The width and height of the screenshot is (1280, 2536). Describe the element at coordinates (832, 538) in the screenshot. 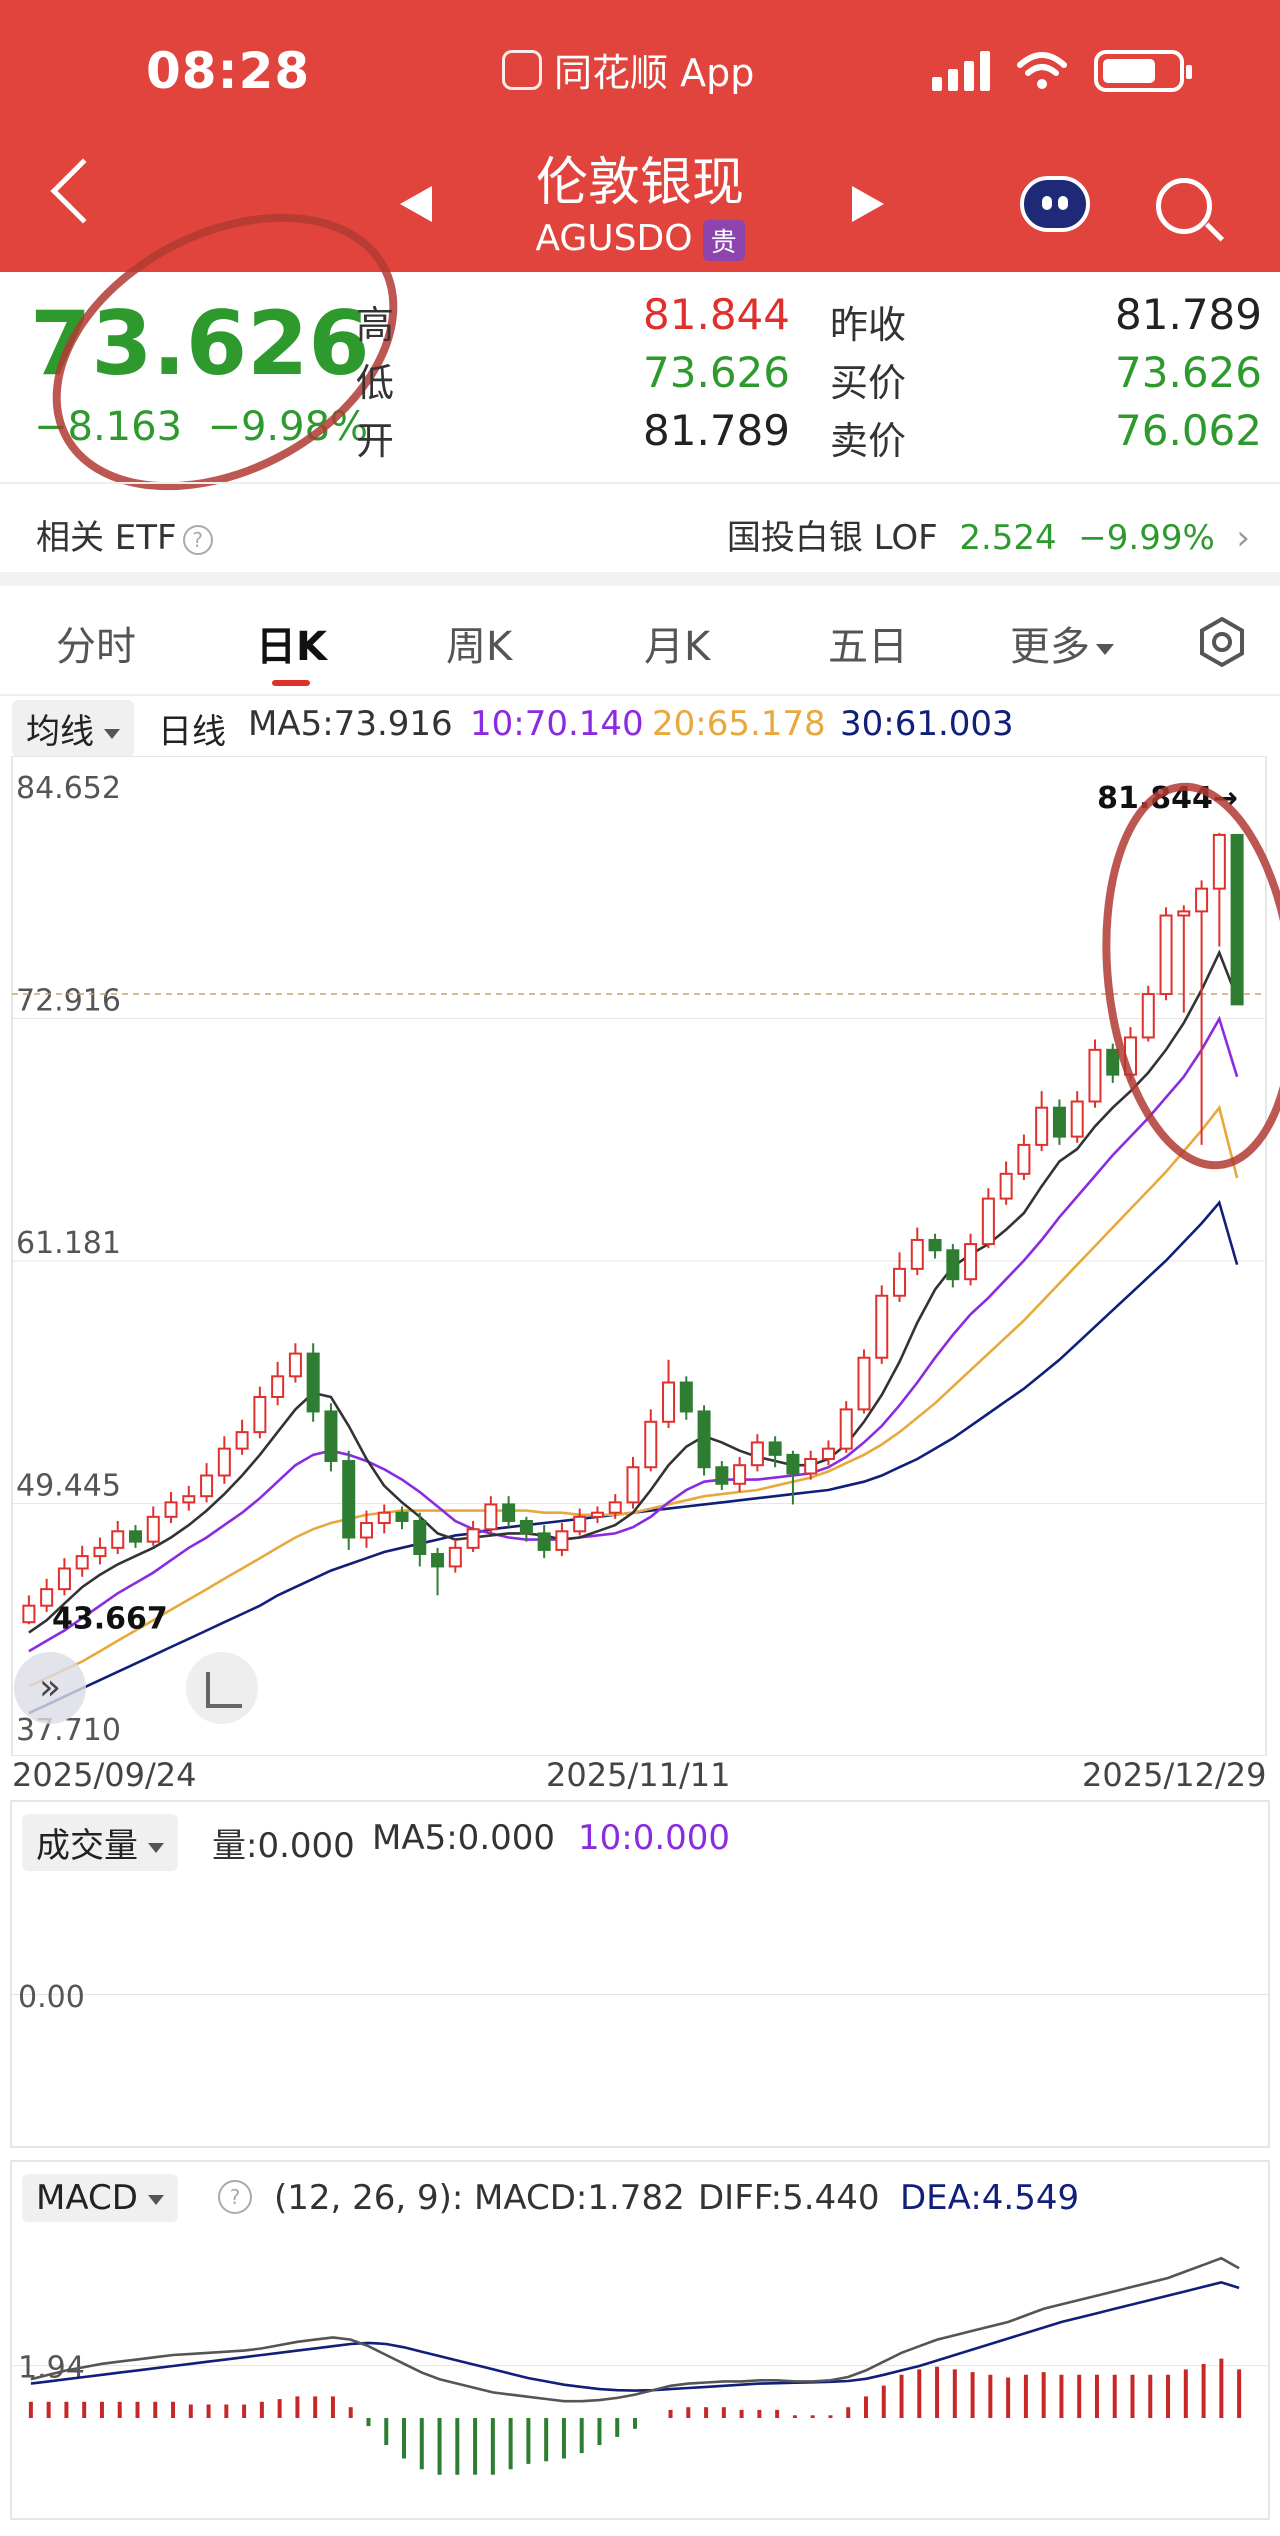

I see `etf-name: 国投白银 LOF` at that location.